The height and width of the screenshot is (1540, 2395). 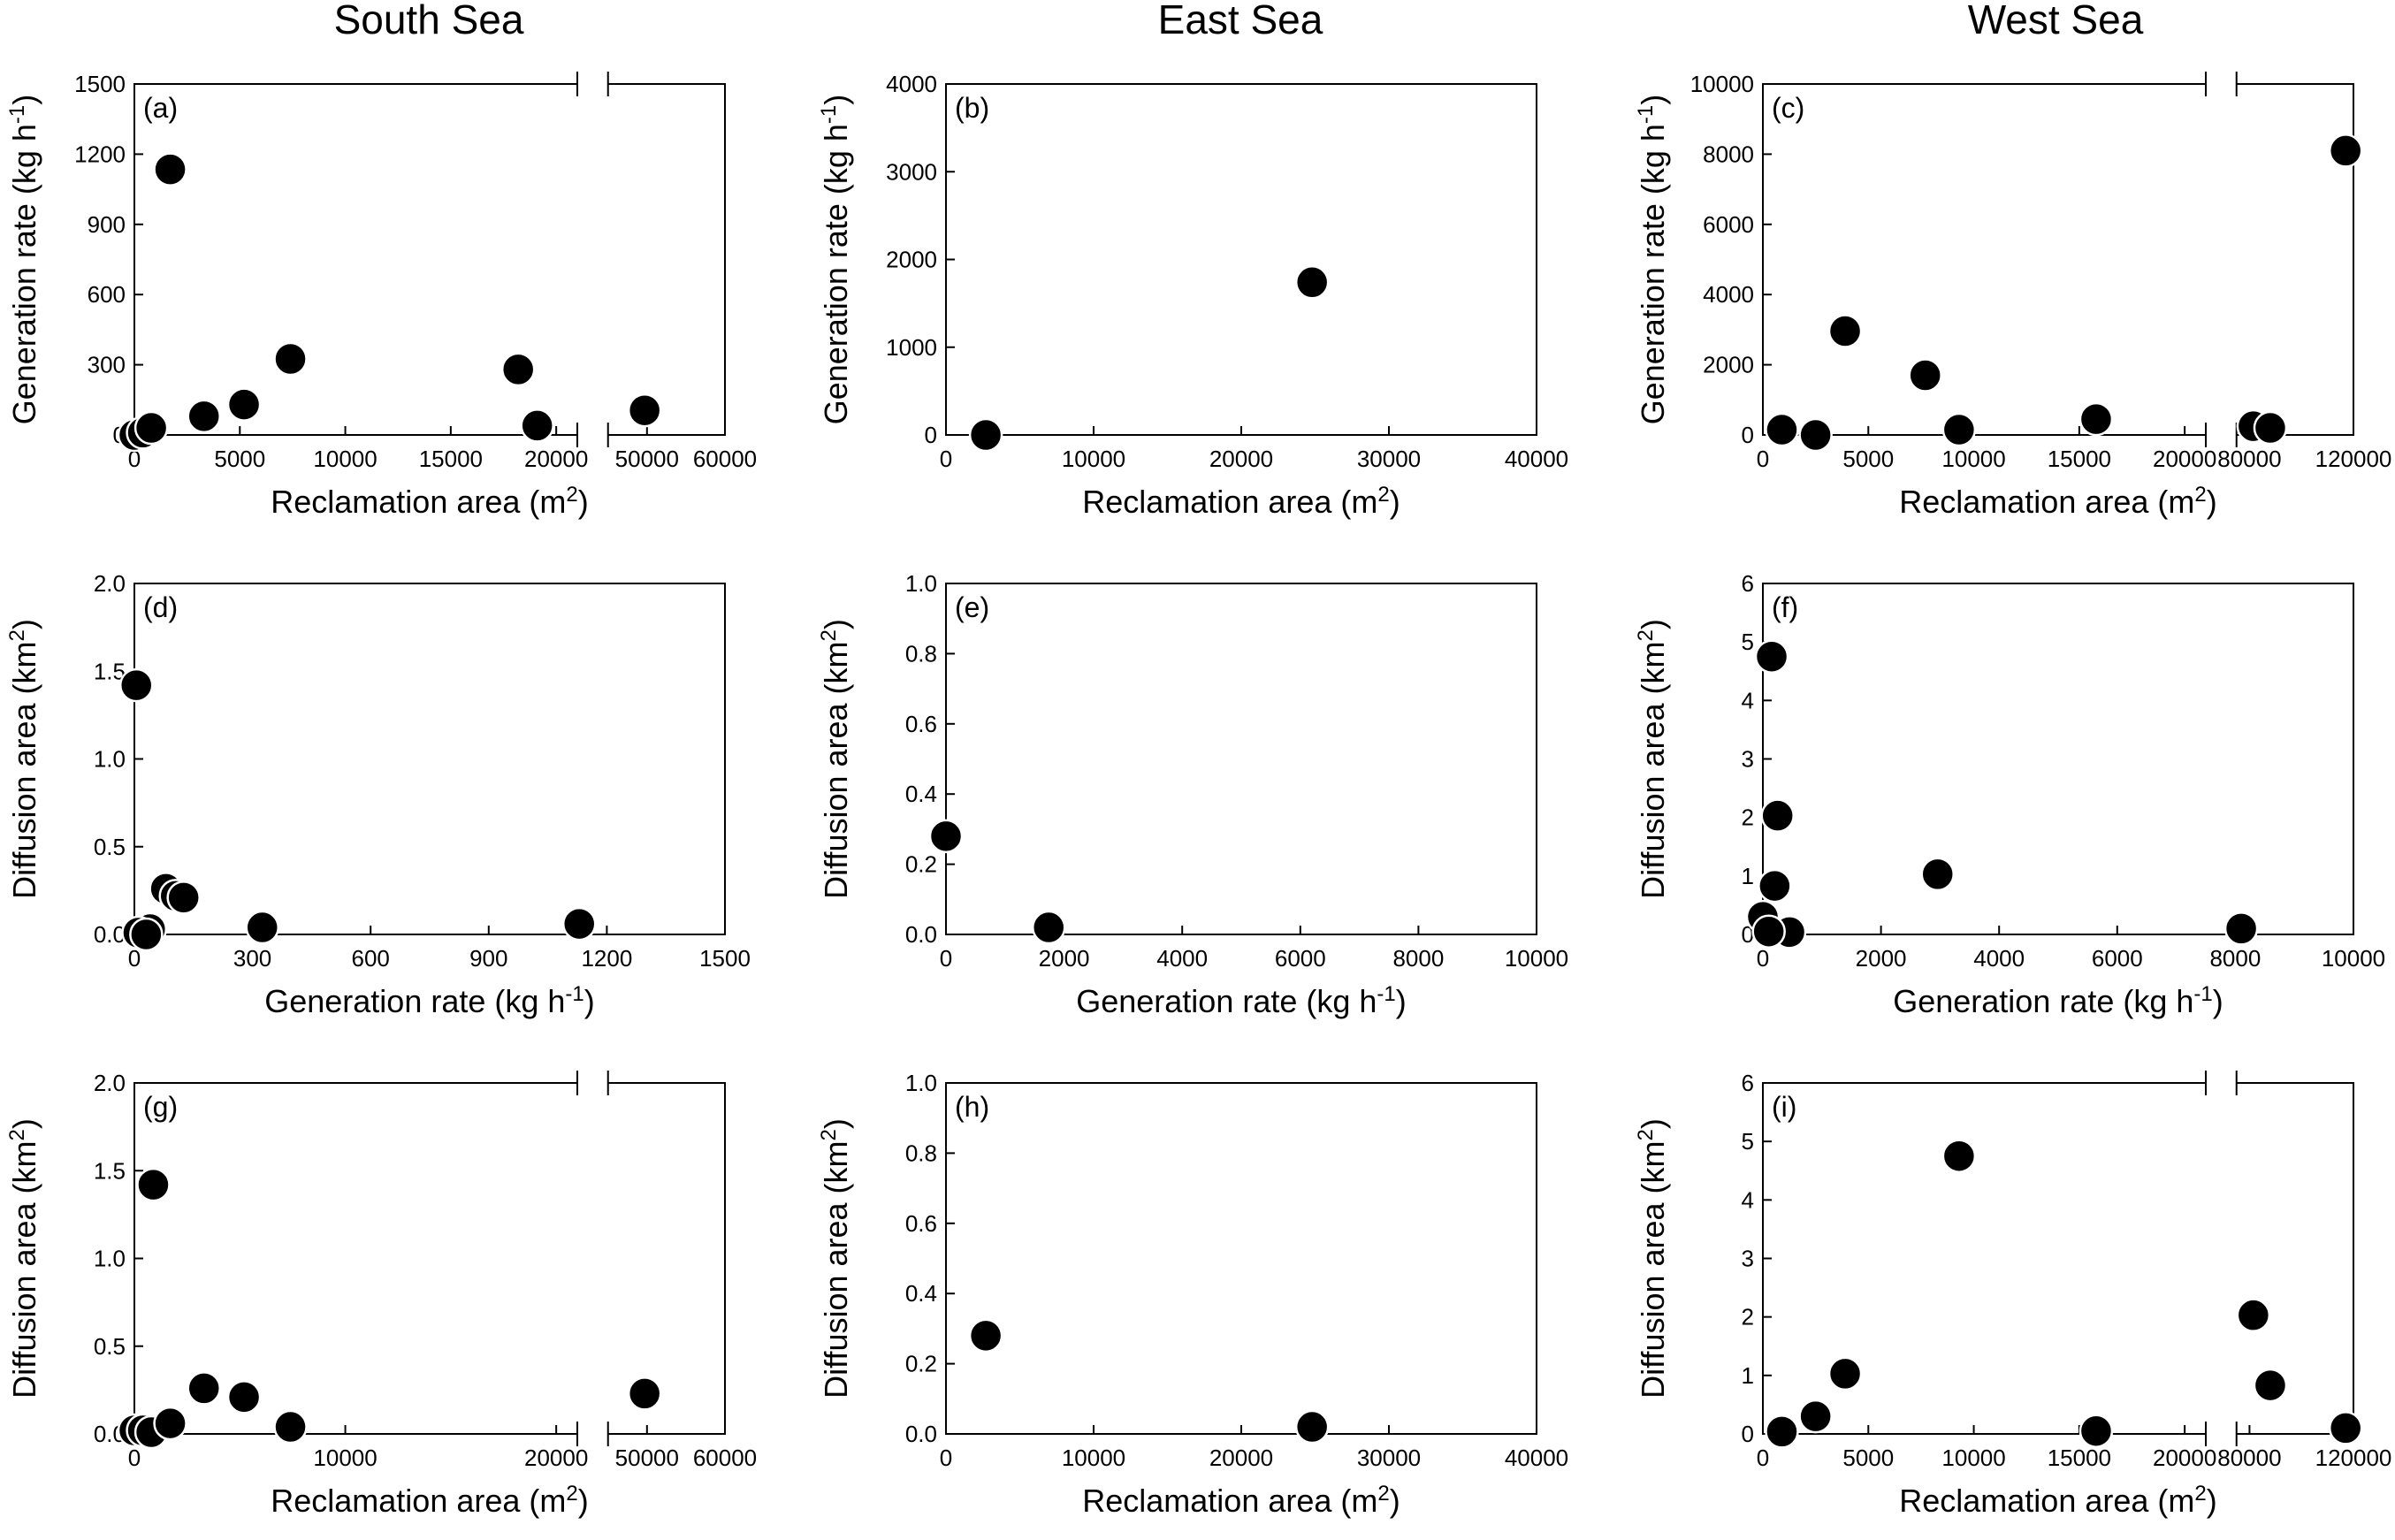 What do you see at coordinates (2056, 21) in the screenshot?
I see `column-title-2: West Sea` at bounding box center [2056, 21].